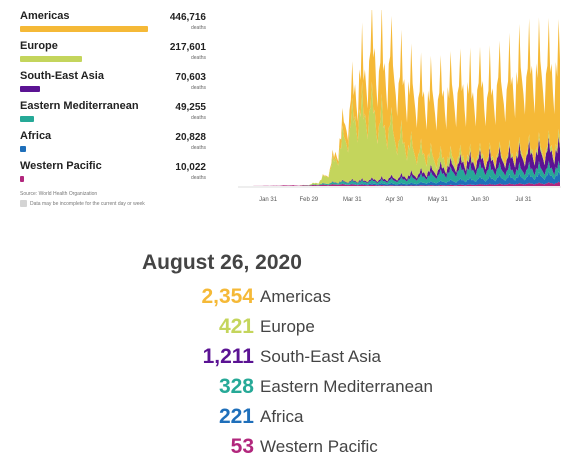 This screenshot has height=471, width=575. I want to click on summary-date: August 26, 2020, so click(222, 262).